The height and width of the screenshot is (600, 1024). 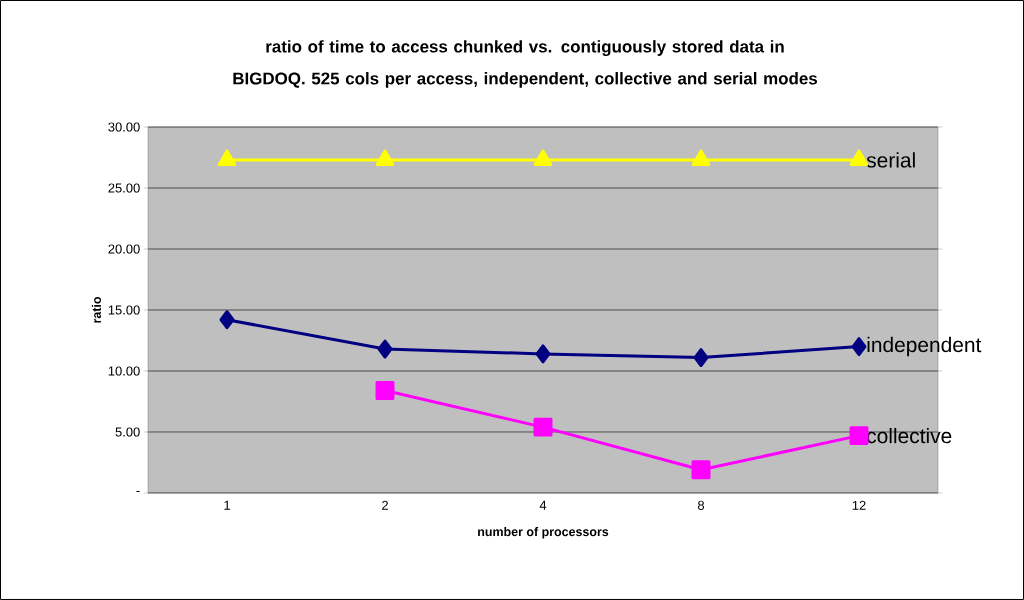 What do you see at coordinates (227, 505) in the screenshot?
I see `x-tick-label: 1` at bounding box center [227, 505].